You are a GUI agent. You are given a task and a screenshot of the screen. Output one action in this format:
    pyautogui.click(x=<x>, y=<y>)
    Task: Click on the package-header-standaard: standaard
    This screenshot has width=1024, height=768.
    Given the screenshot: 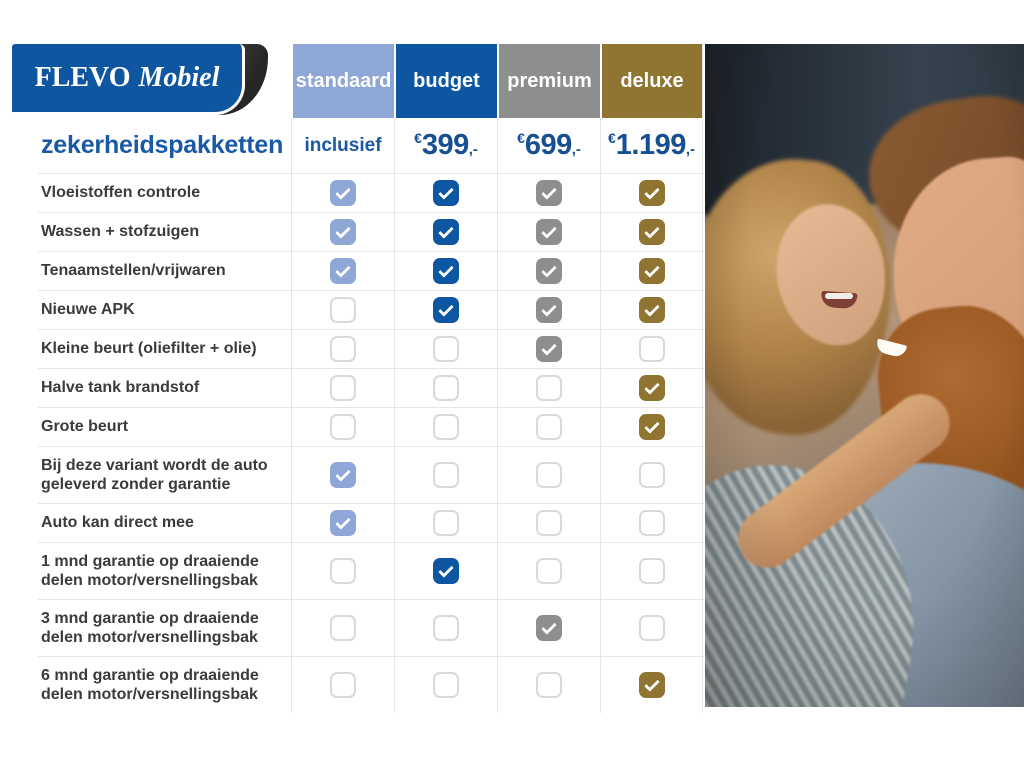 What is the action you would take?
    pyautogui.click(x=342, y=81)
    